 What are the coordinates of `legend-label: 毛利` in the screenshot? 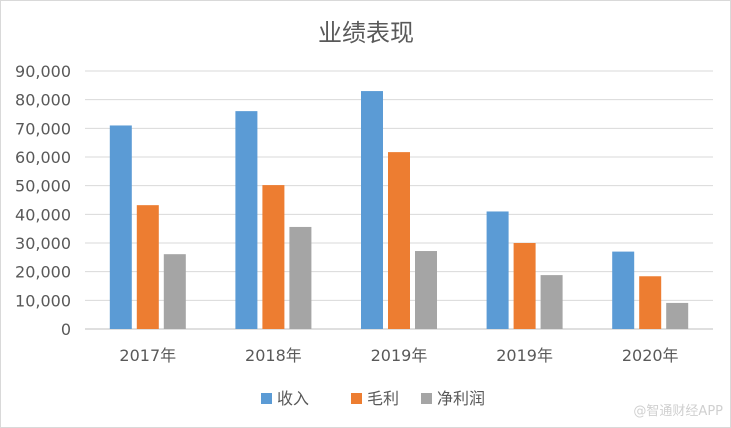 It's located at (383, 398).